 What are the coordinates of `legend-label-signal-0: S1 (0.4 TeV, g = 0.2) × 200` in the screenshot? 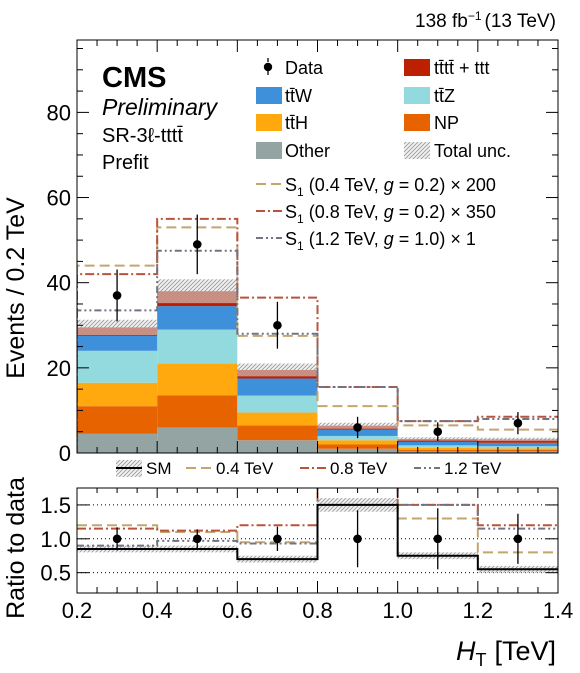 It's located at (390, 187).